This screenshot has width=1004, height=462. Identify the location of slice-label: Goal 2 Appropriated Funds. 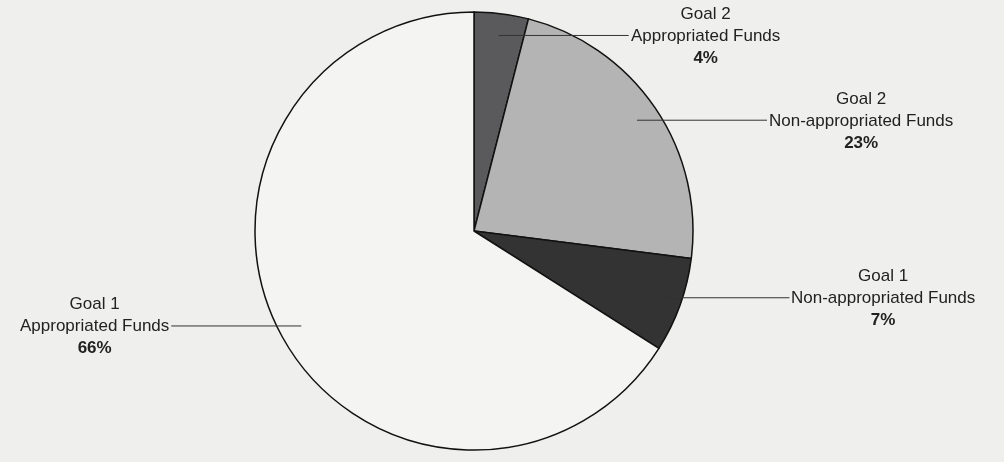
(706, 25).